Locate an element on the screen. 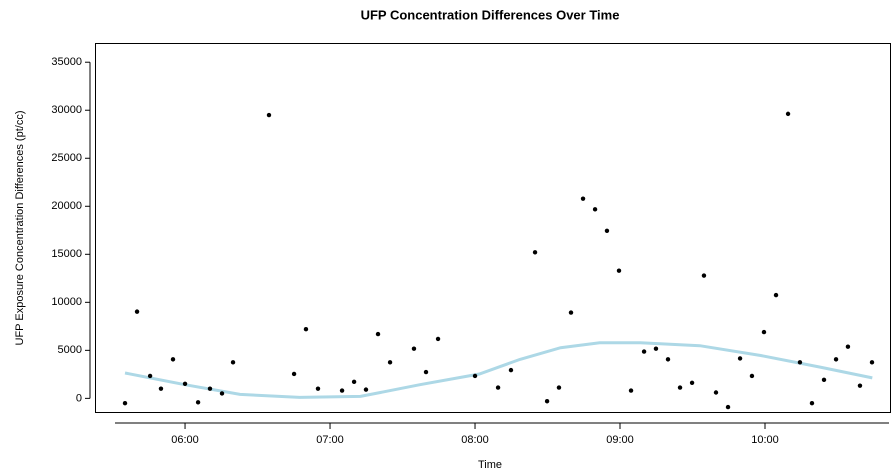  chart-title: UFP Concentration Differences Over Time is located at coordinates (490, 14).